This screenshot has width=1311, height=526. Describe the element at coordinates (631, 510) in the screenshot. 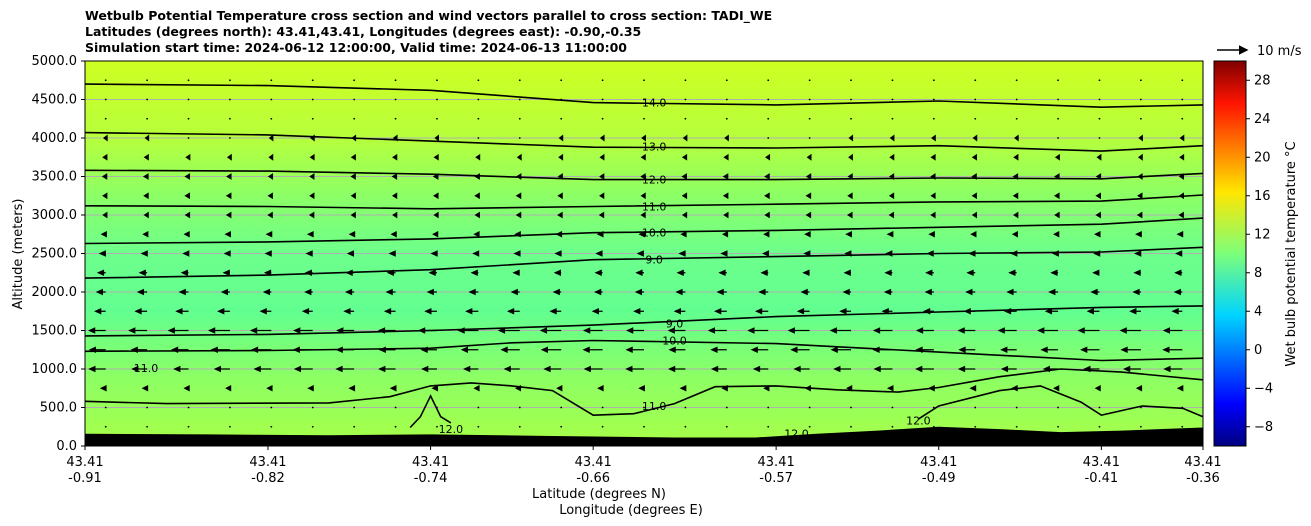

I see `x-axis-label-2: Longitude (degrees E)` at that location.